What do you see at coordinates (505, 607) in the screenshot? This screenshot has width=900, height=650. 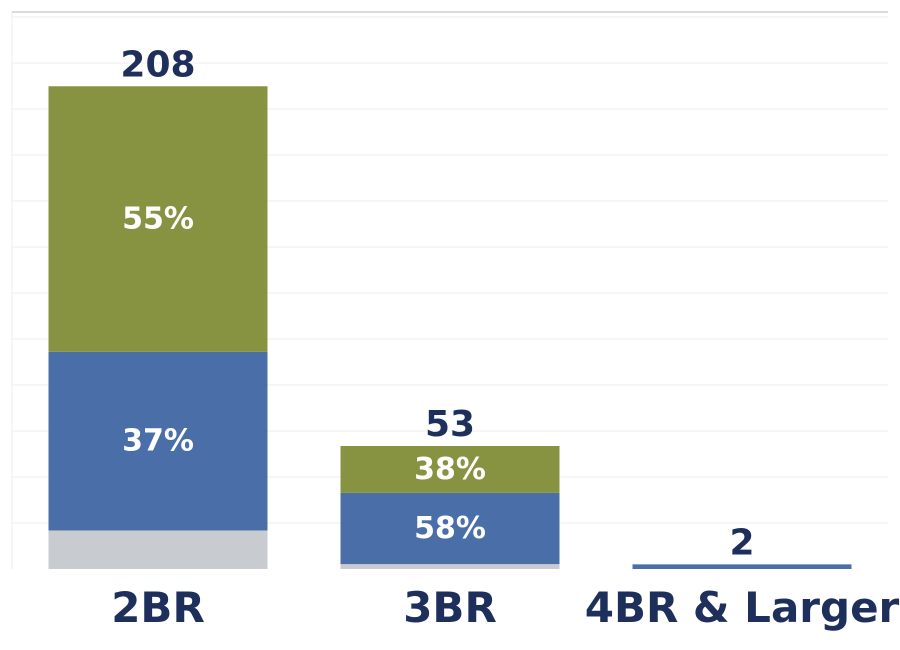 I see `x-axis-tick-labels: 2BR 3BR 4BR & Larger` at bounding box center [505, 607].